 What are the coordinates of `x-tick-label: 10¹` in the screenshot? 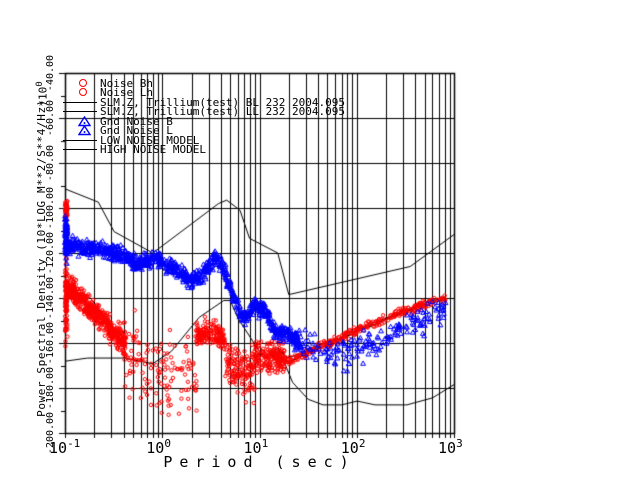 It's located at (256, 447).